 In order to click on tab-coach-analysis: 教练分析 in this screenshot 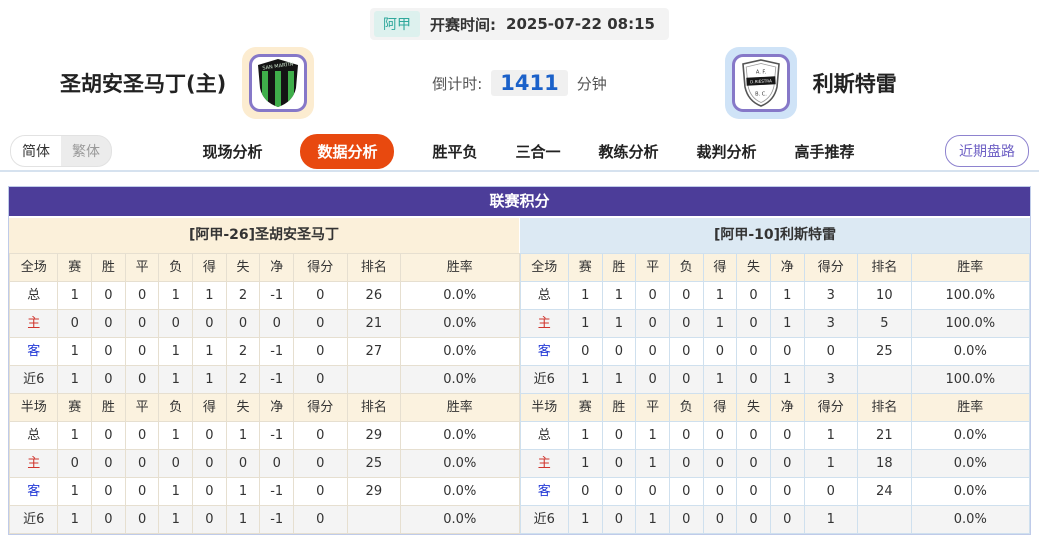, I will do `click(628, 151)`.